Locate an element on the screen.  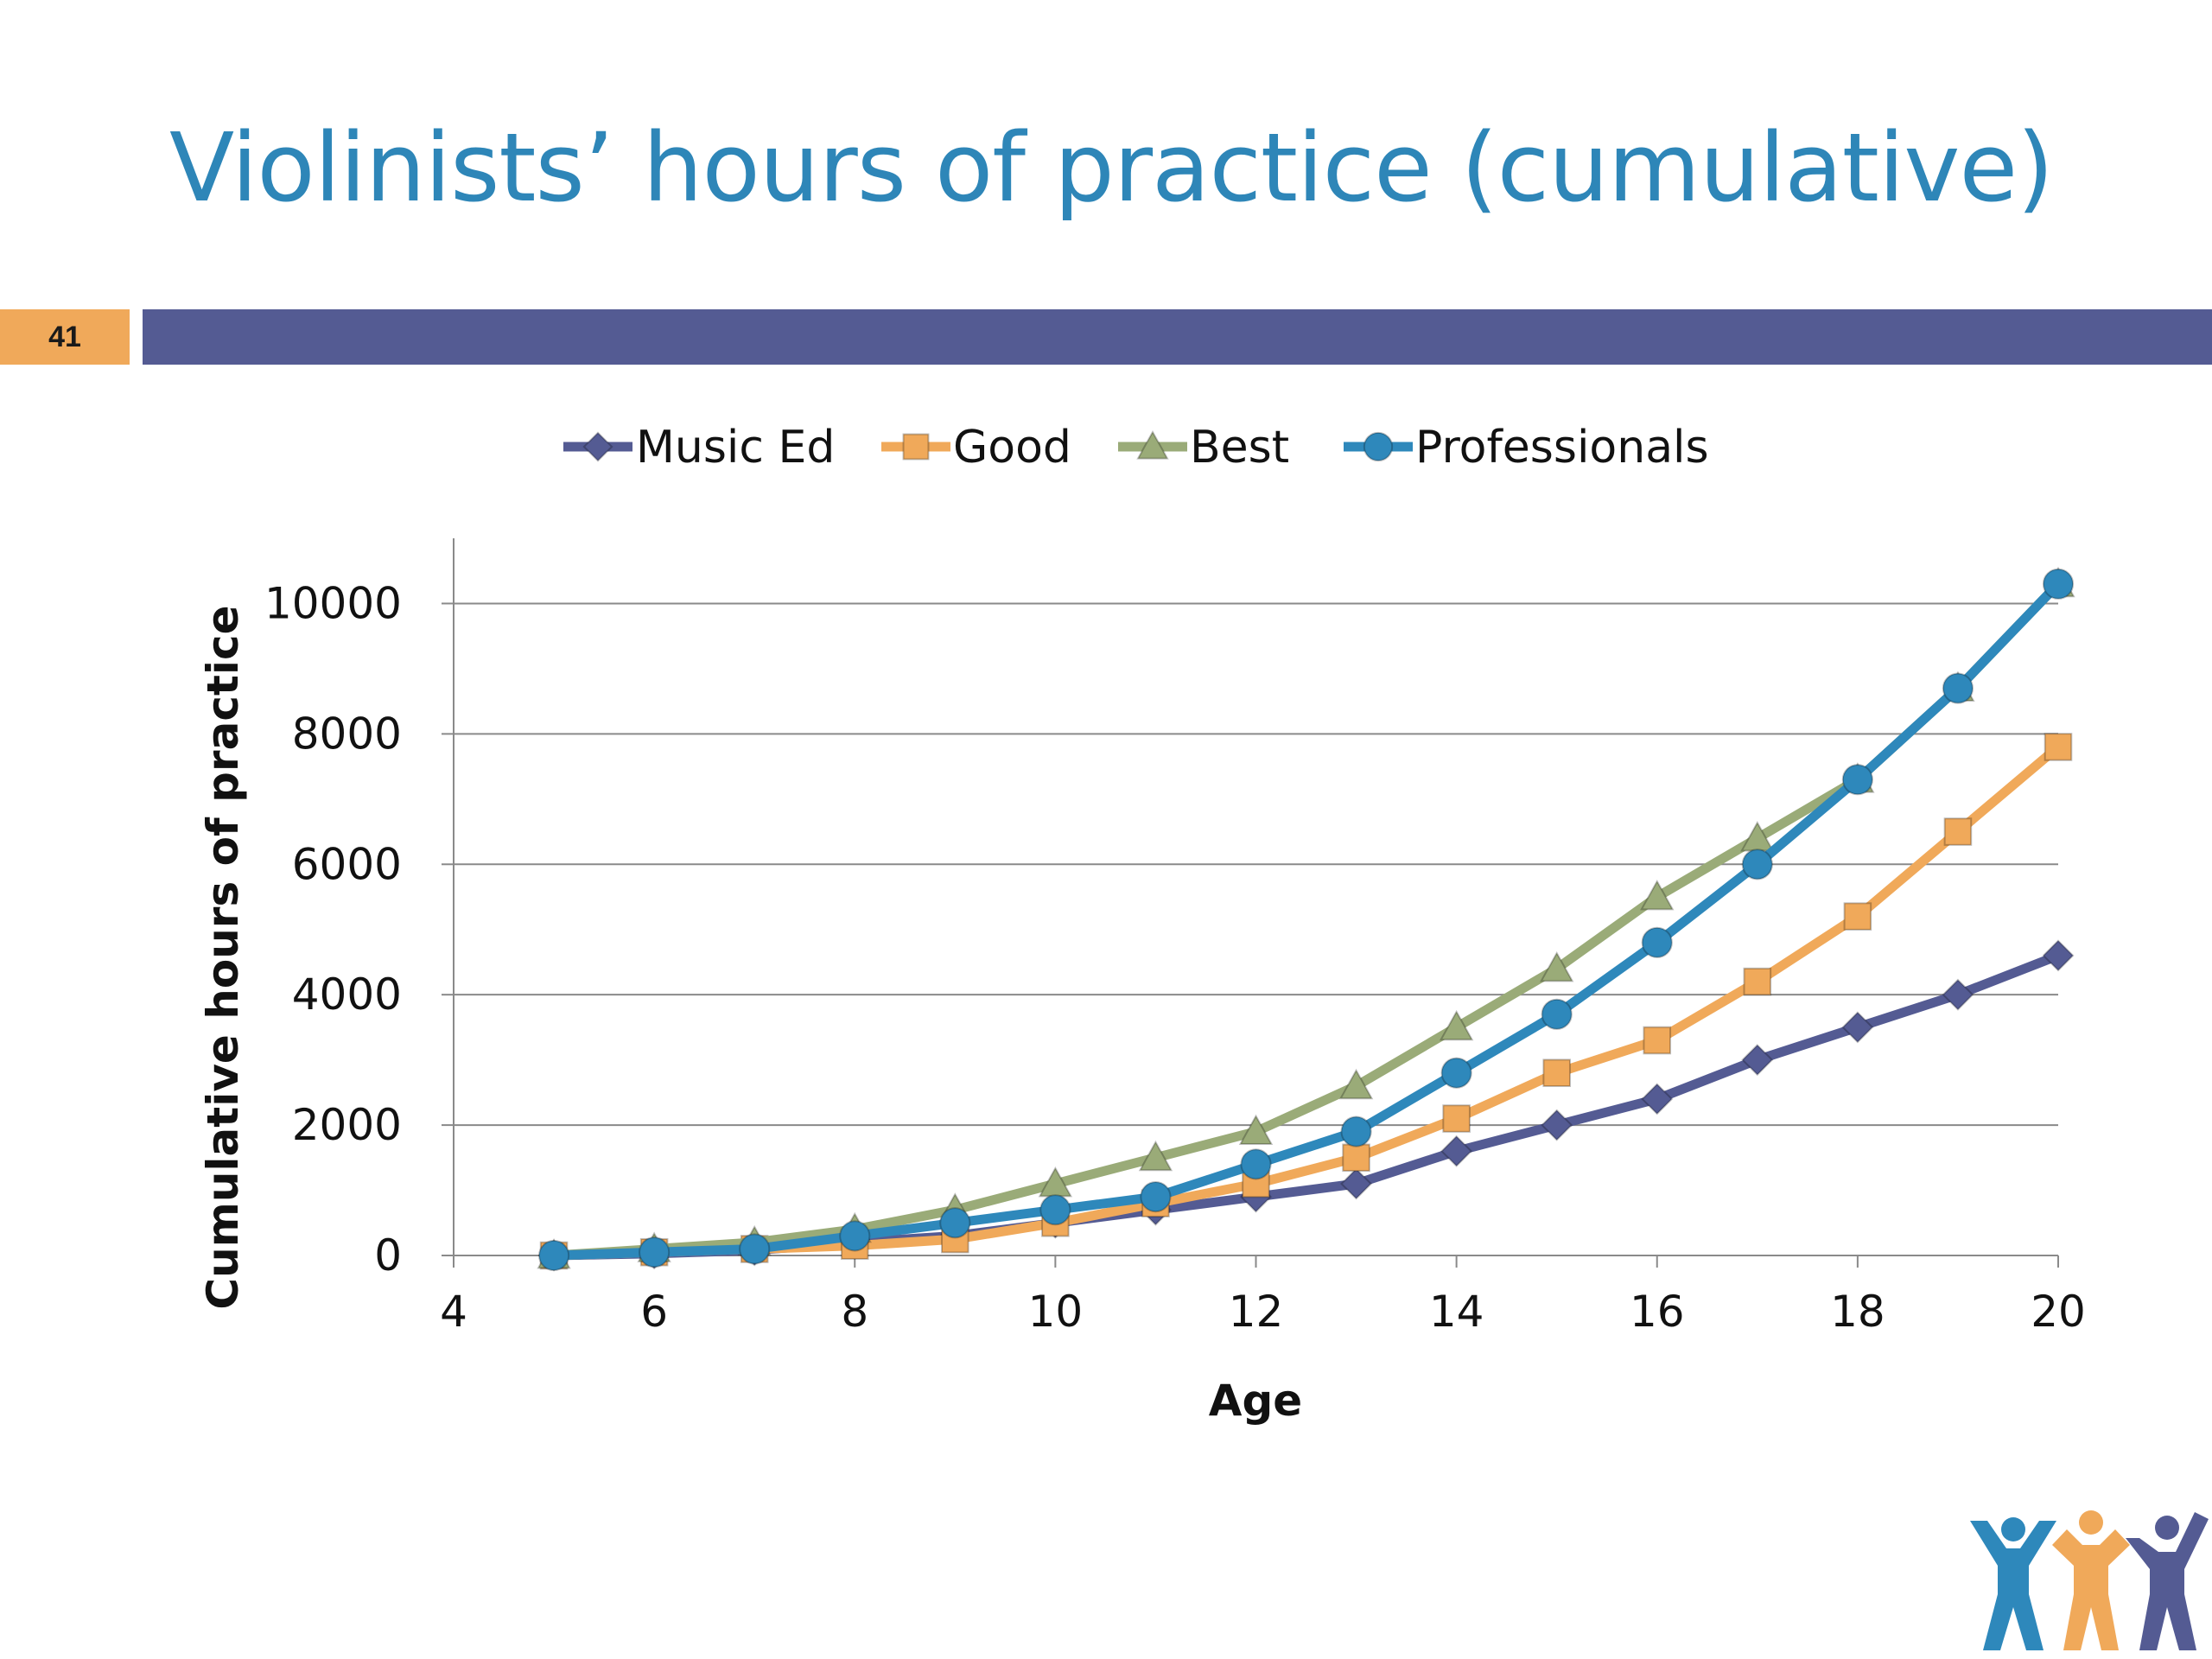
legend-item: Best is located at coordinates (1203, 448).